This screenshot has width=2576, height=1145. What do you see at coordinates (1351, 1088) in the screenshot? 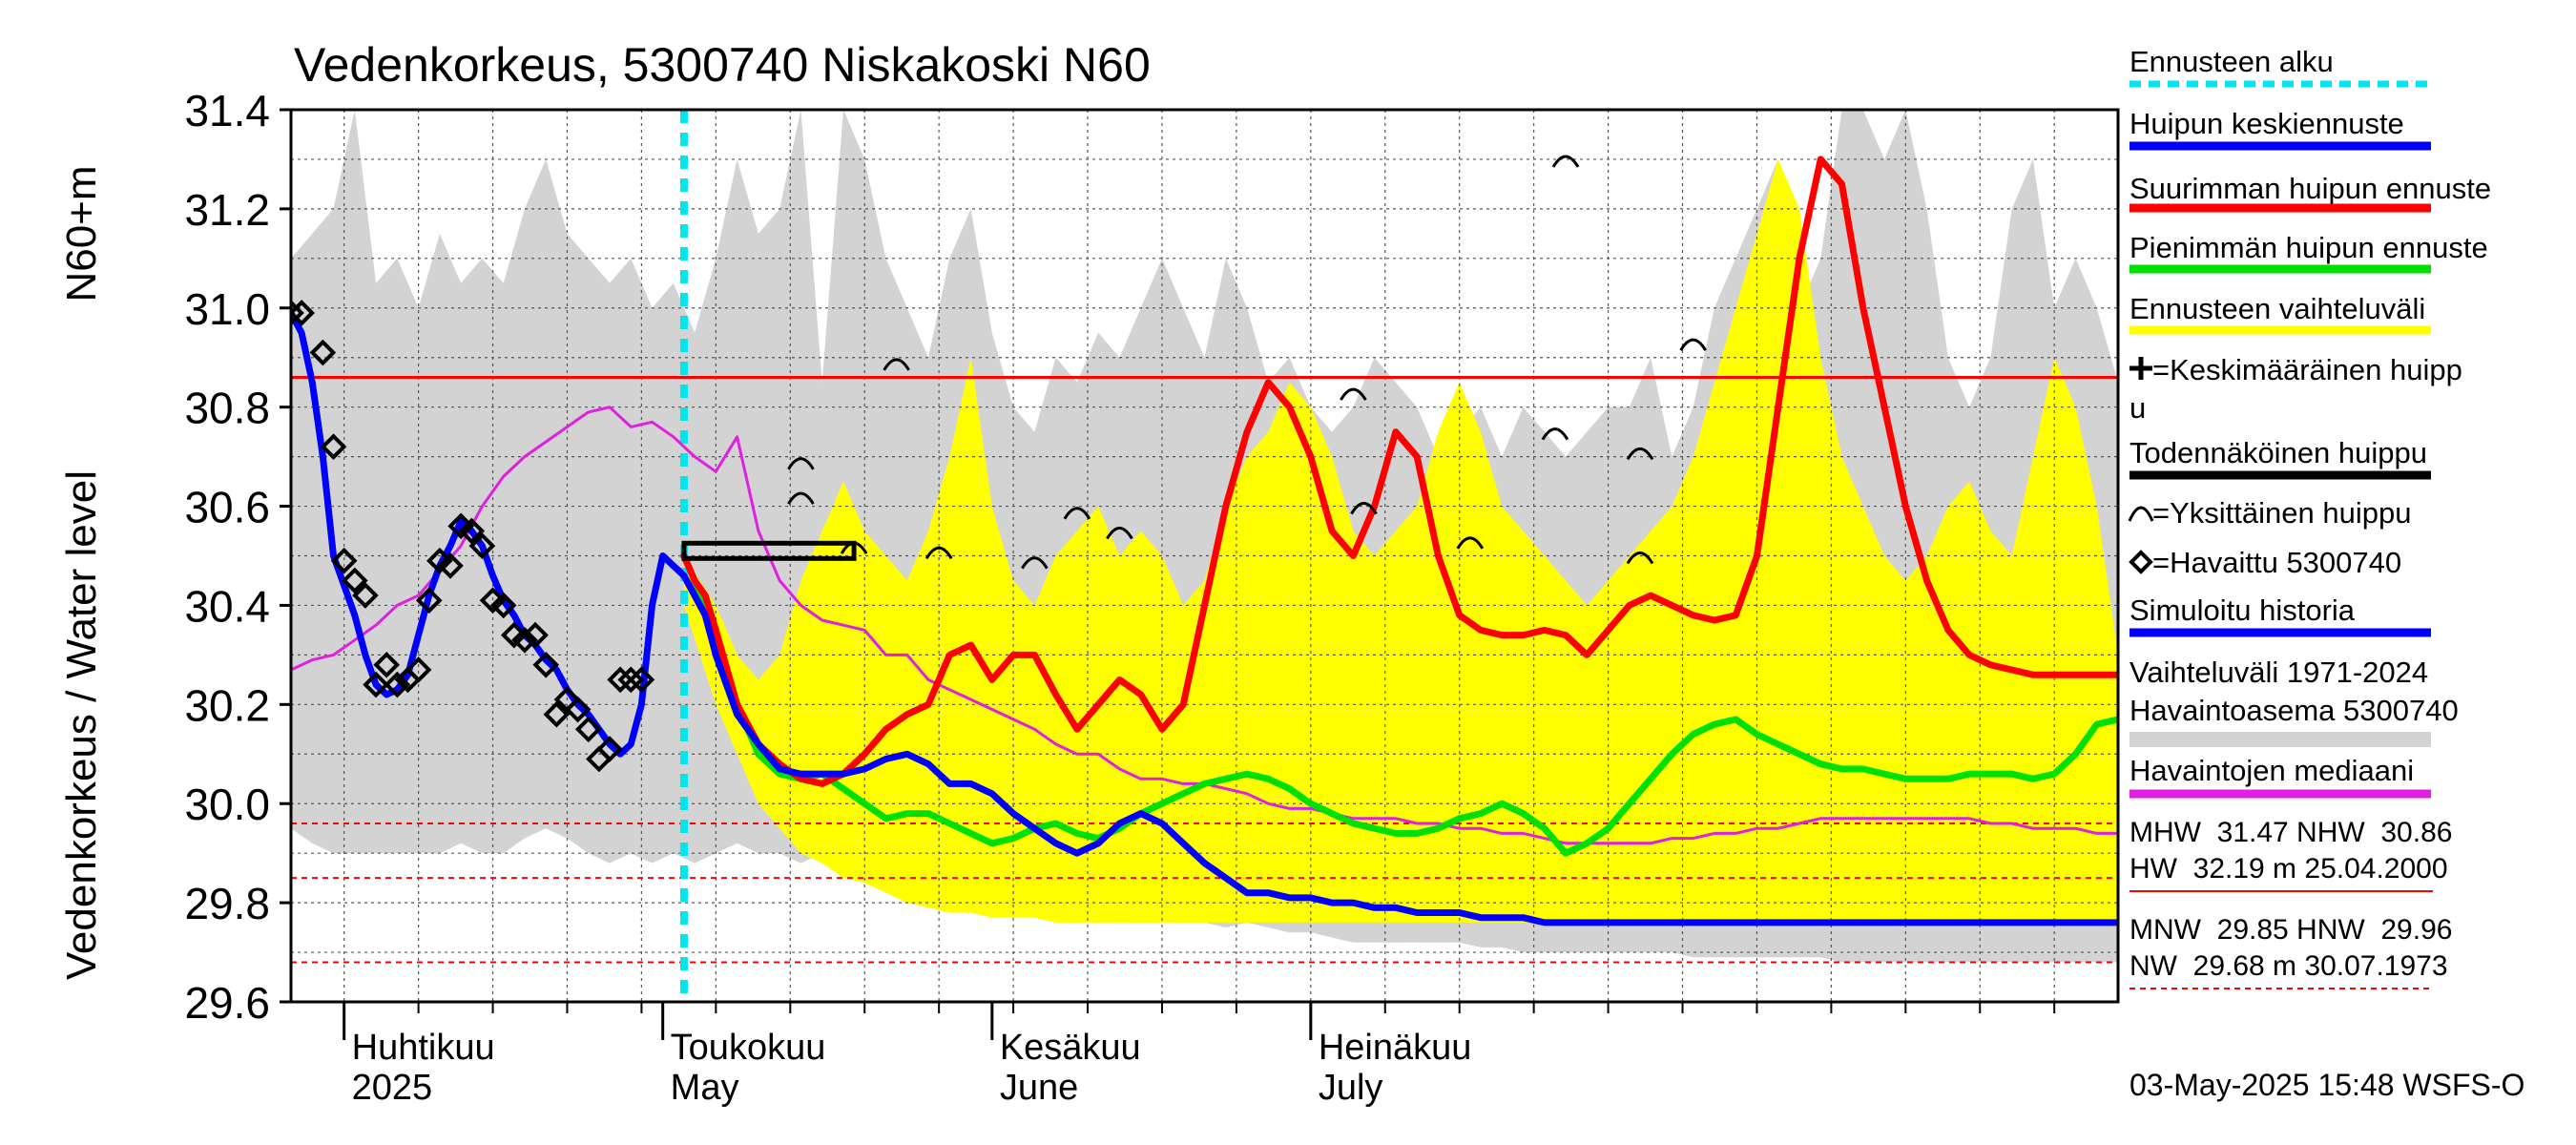
I see `month-label-en: July` at bounding box center [1351, 1088].